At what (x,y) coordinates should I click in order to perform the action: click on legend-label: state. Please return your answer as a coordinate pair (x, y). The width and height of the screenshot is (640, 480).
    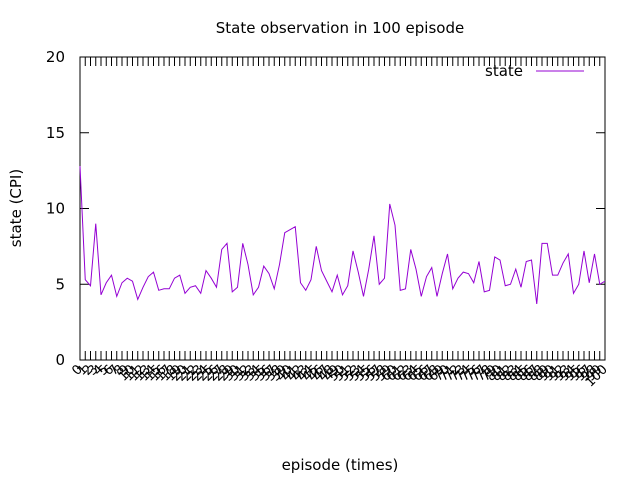
    Looking at the image, I should click on (504, 71).